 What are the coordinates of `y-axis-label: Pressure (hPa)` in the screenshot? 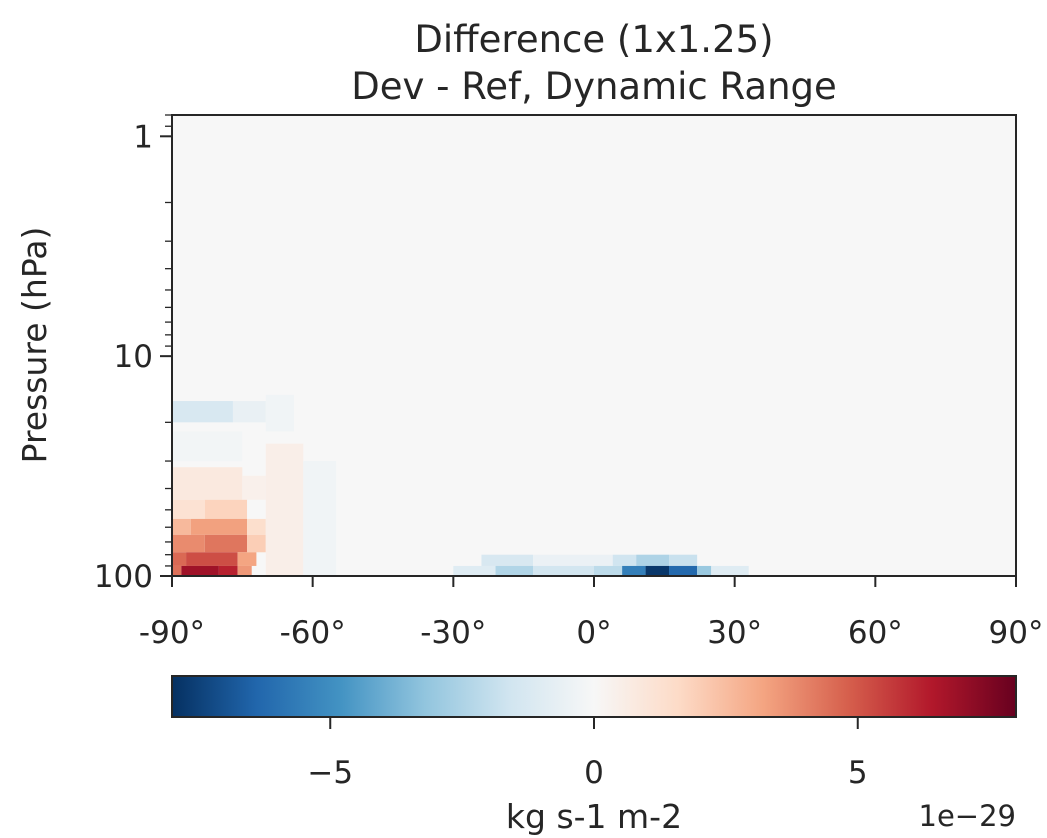 It's located at (34, 345).